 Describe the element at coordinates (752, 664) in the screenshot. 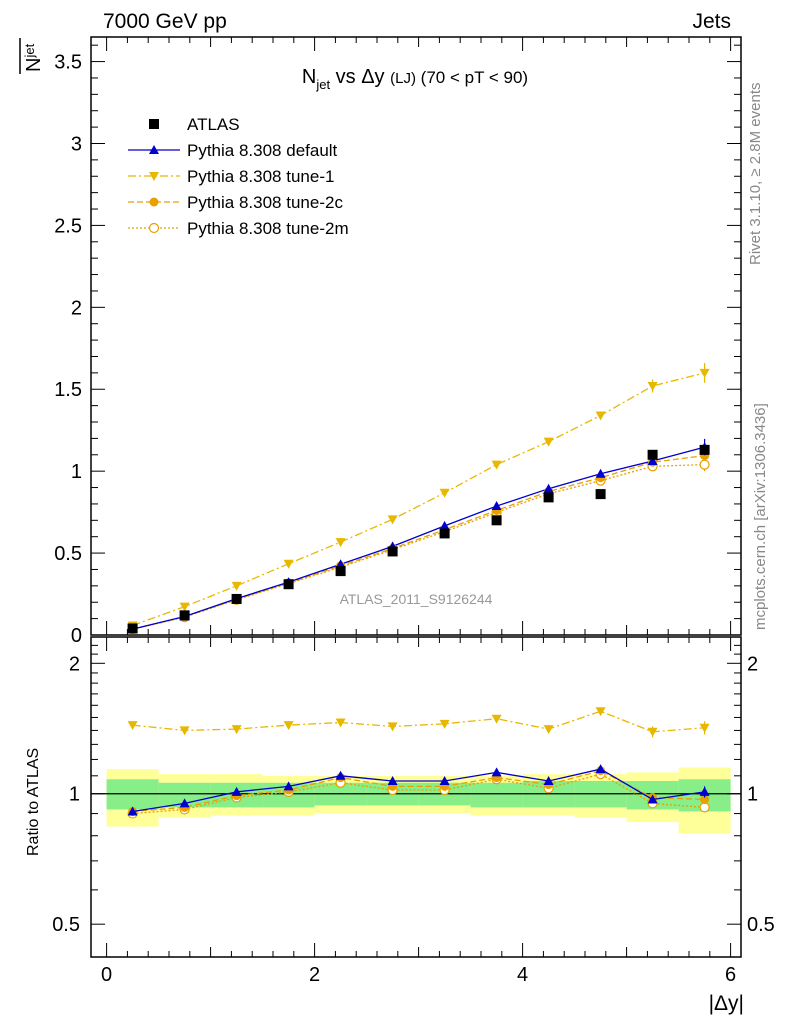

I see `y-tick-label-ratio-right: 2` at that location.